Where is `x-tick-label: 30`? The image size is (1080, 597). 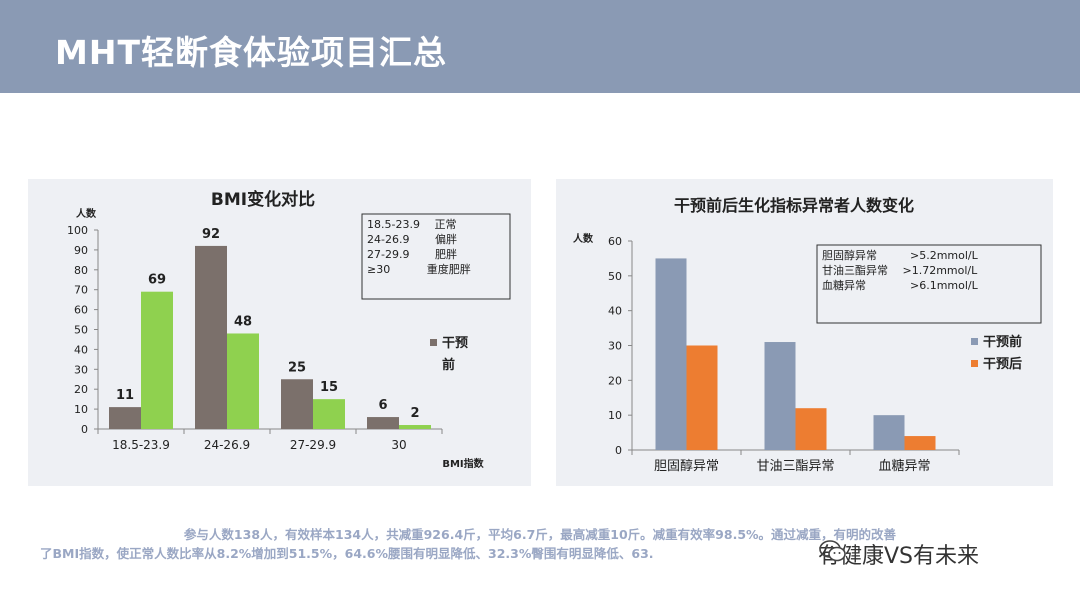
x-tick-label: 30 is located at coordinates (398, 445).